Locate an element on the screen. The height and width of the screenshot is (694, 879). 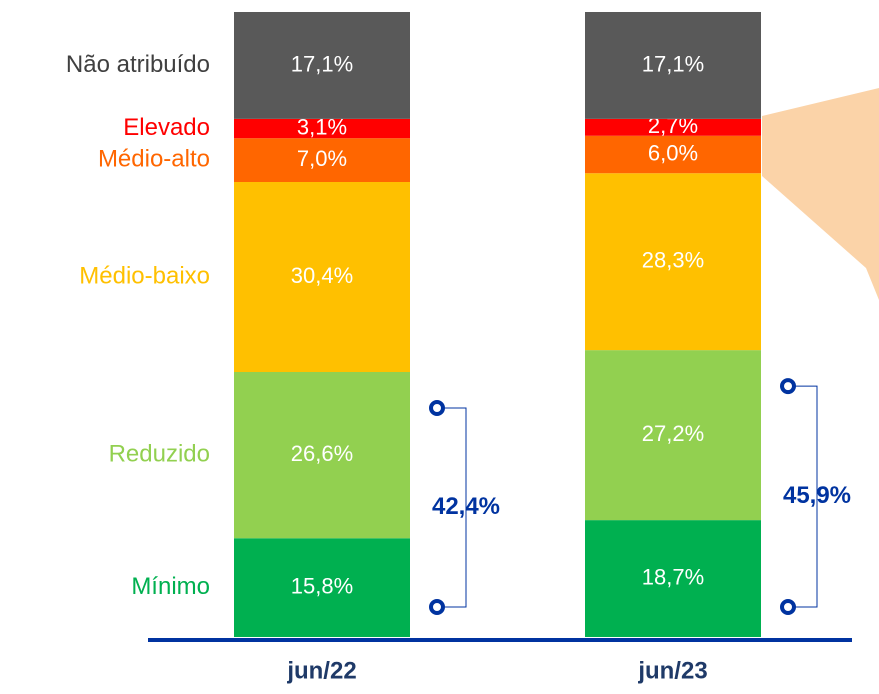
x-tick-label: jun/23 is located at coordinates (672, 670).